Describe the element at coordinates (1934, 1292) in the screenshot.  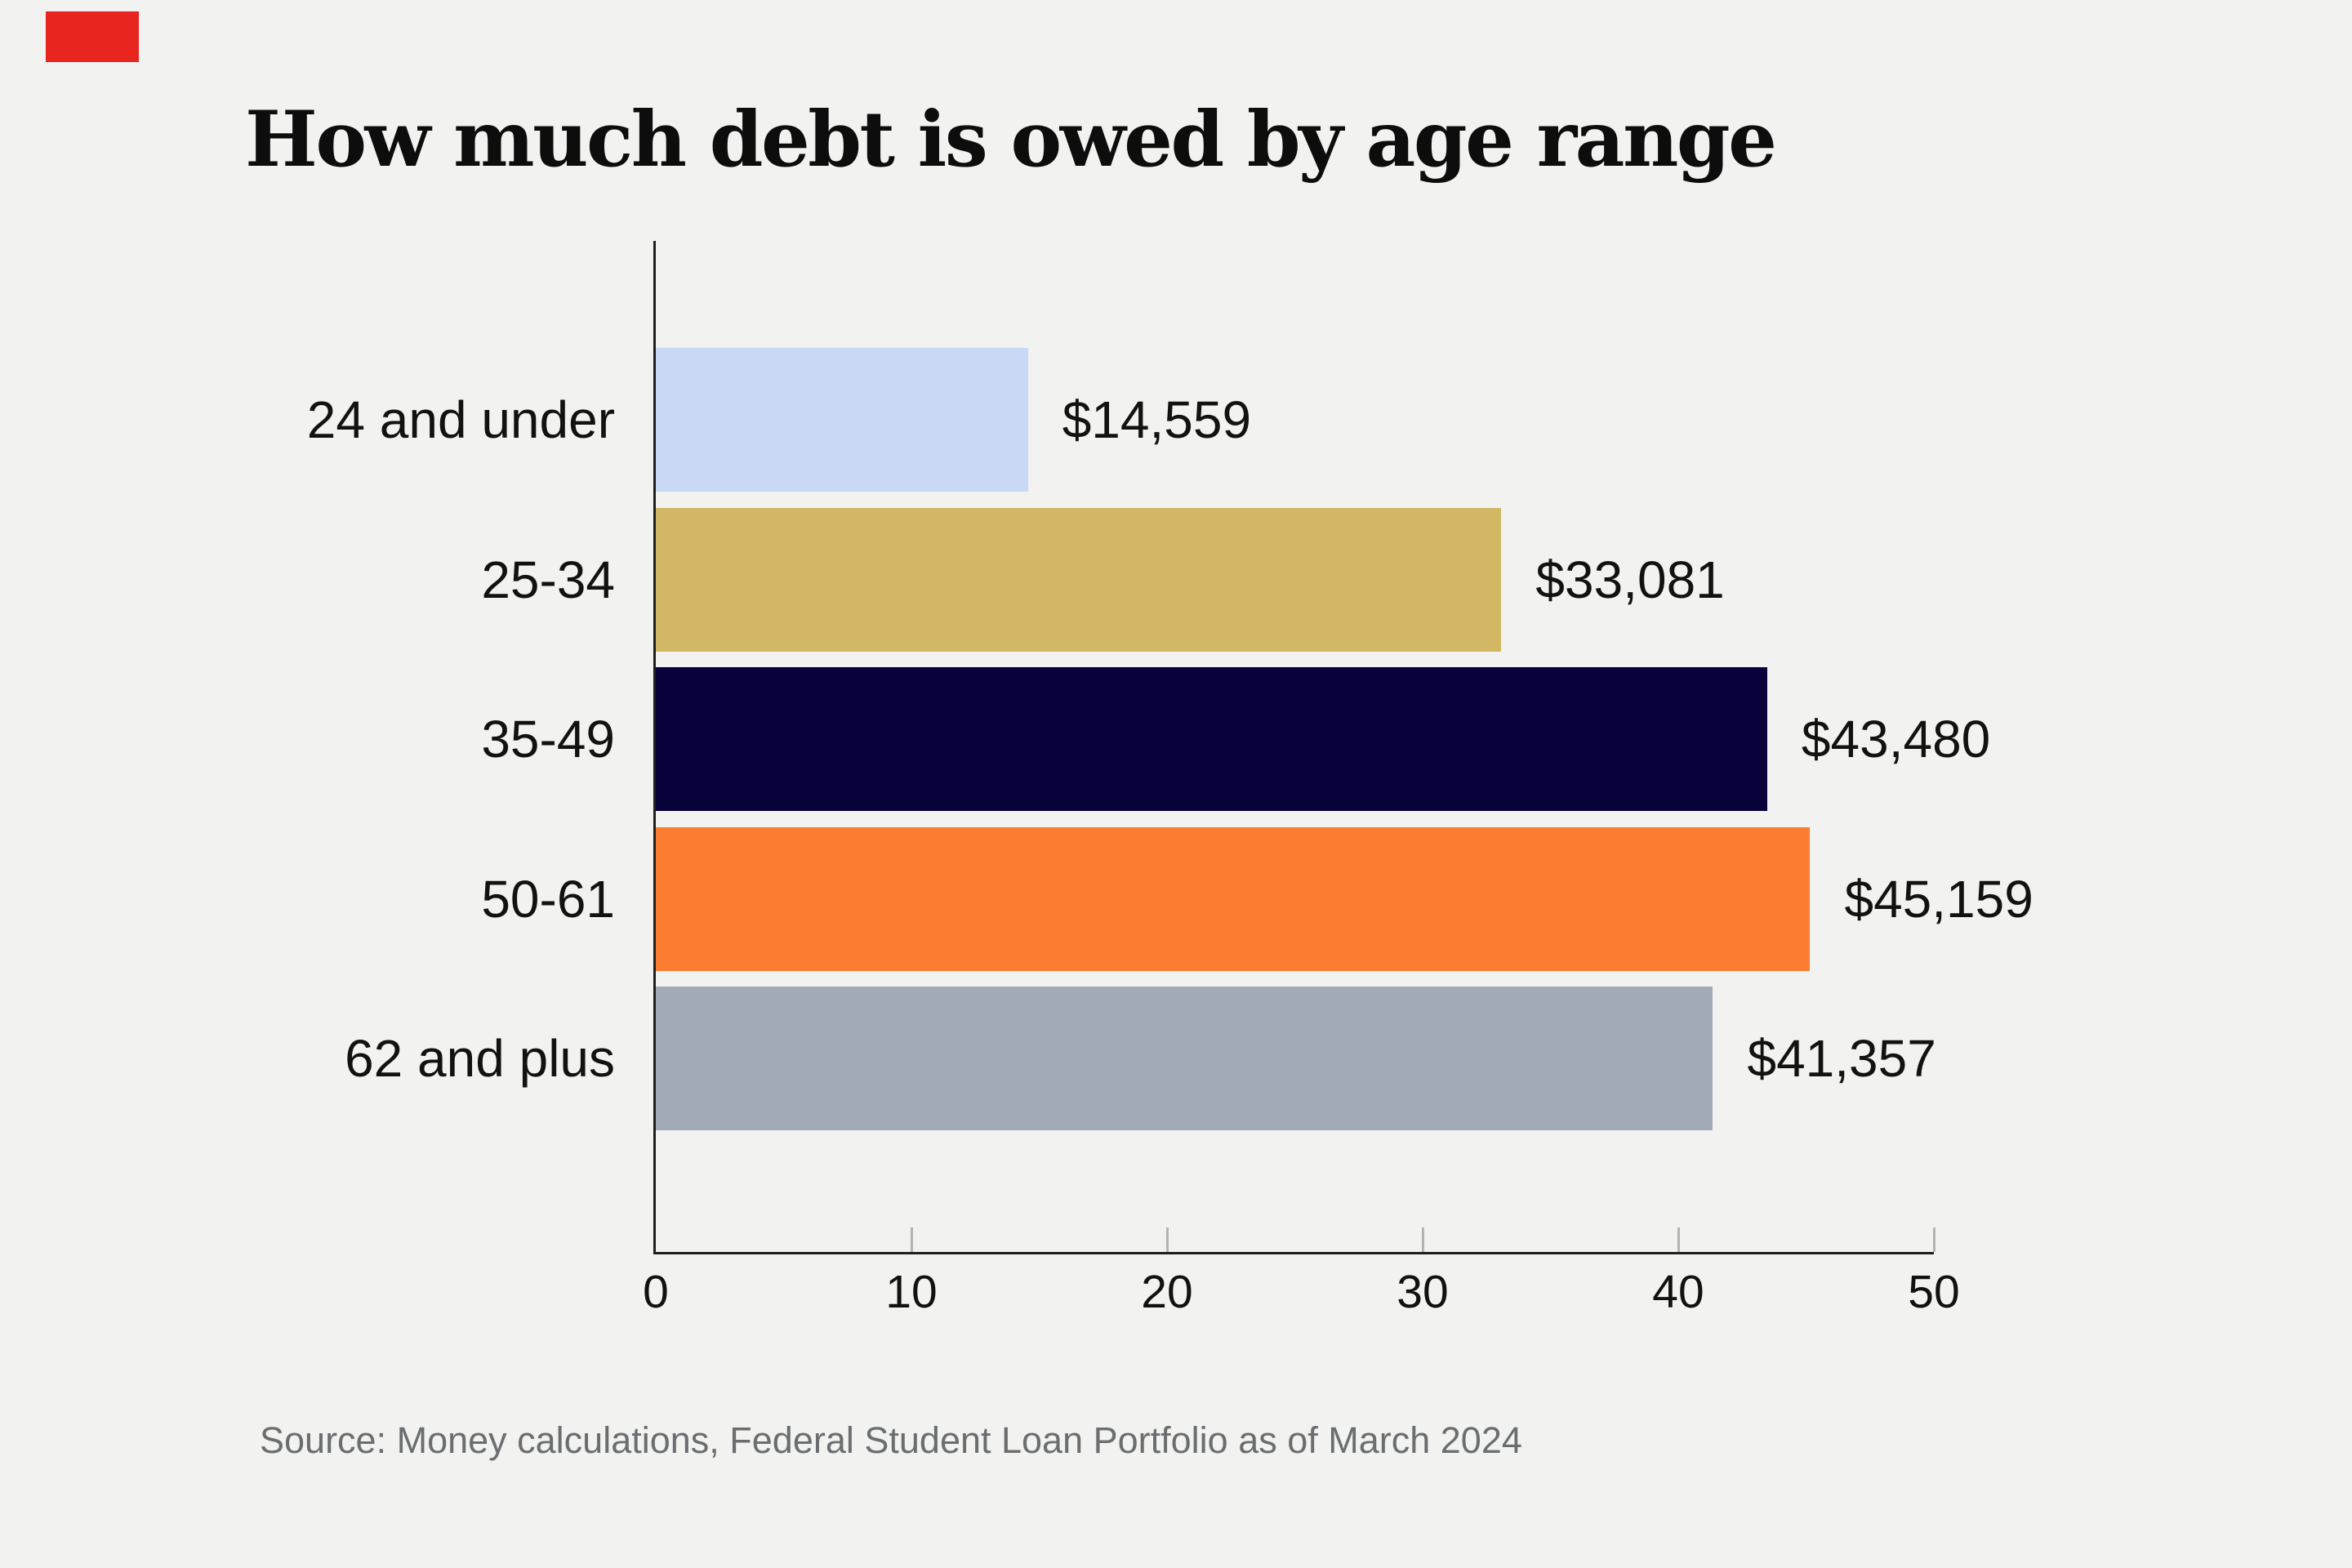
I see `x-tick-label: 50` at that location.